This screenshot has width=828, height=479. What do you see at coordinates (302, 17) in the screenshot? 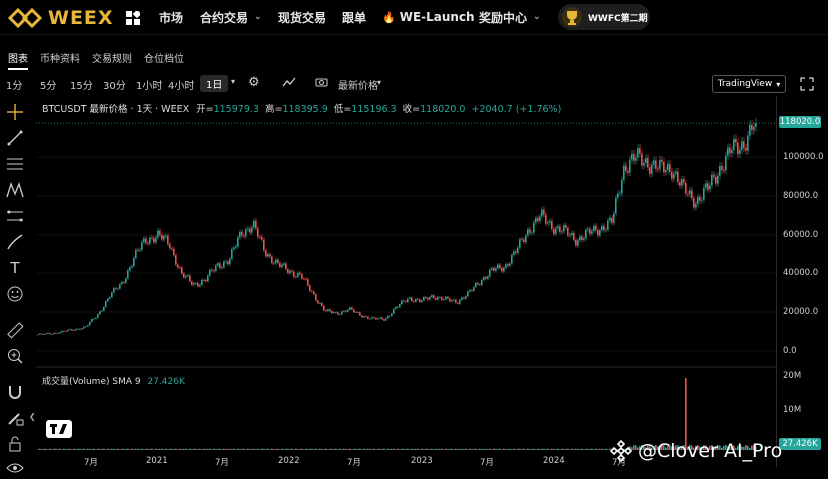
I see `nav-spot: 现货交易` at bounding box center [302, 17].